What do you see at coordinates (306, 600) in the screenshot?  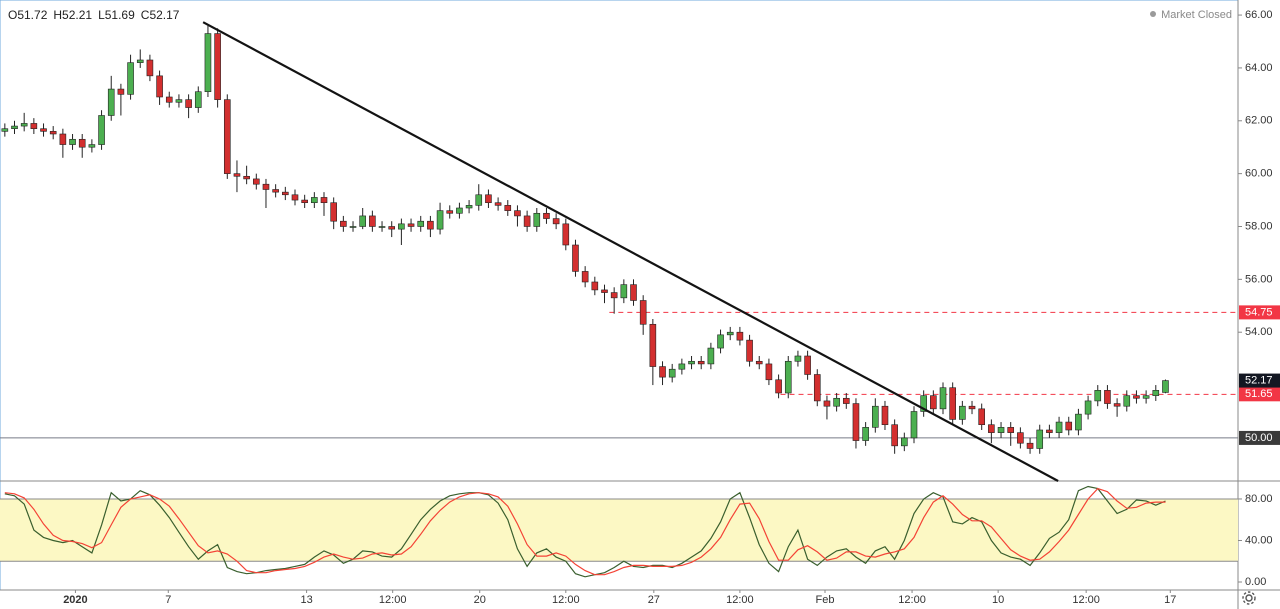 I see `x-tick-label: 13` at bounding box center [306, 600].